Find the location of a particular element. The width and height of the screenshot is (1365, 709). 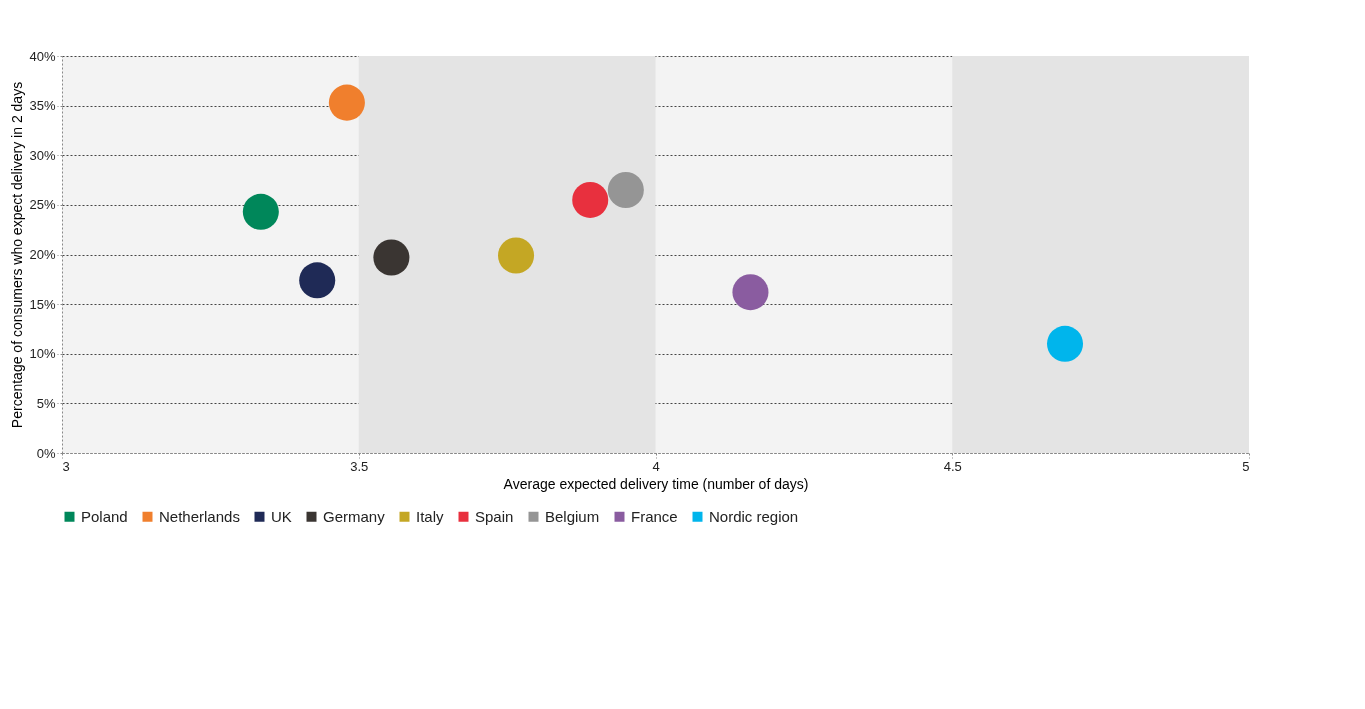

y-tick-label: 10% is located at coordinates (42, 354).